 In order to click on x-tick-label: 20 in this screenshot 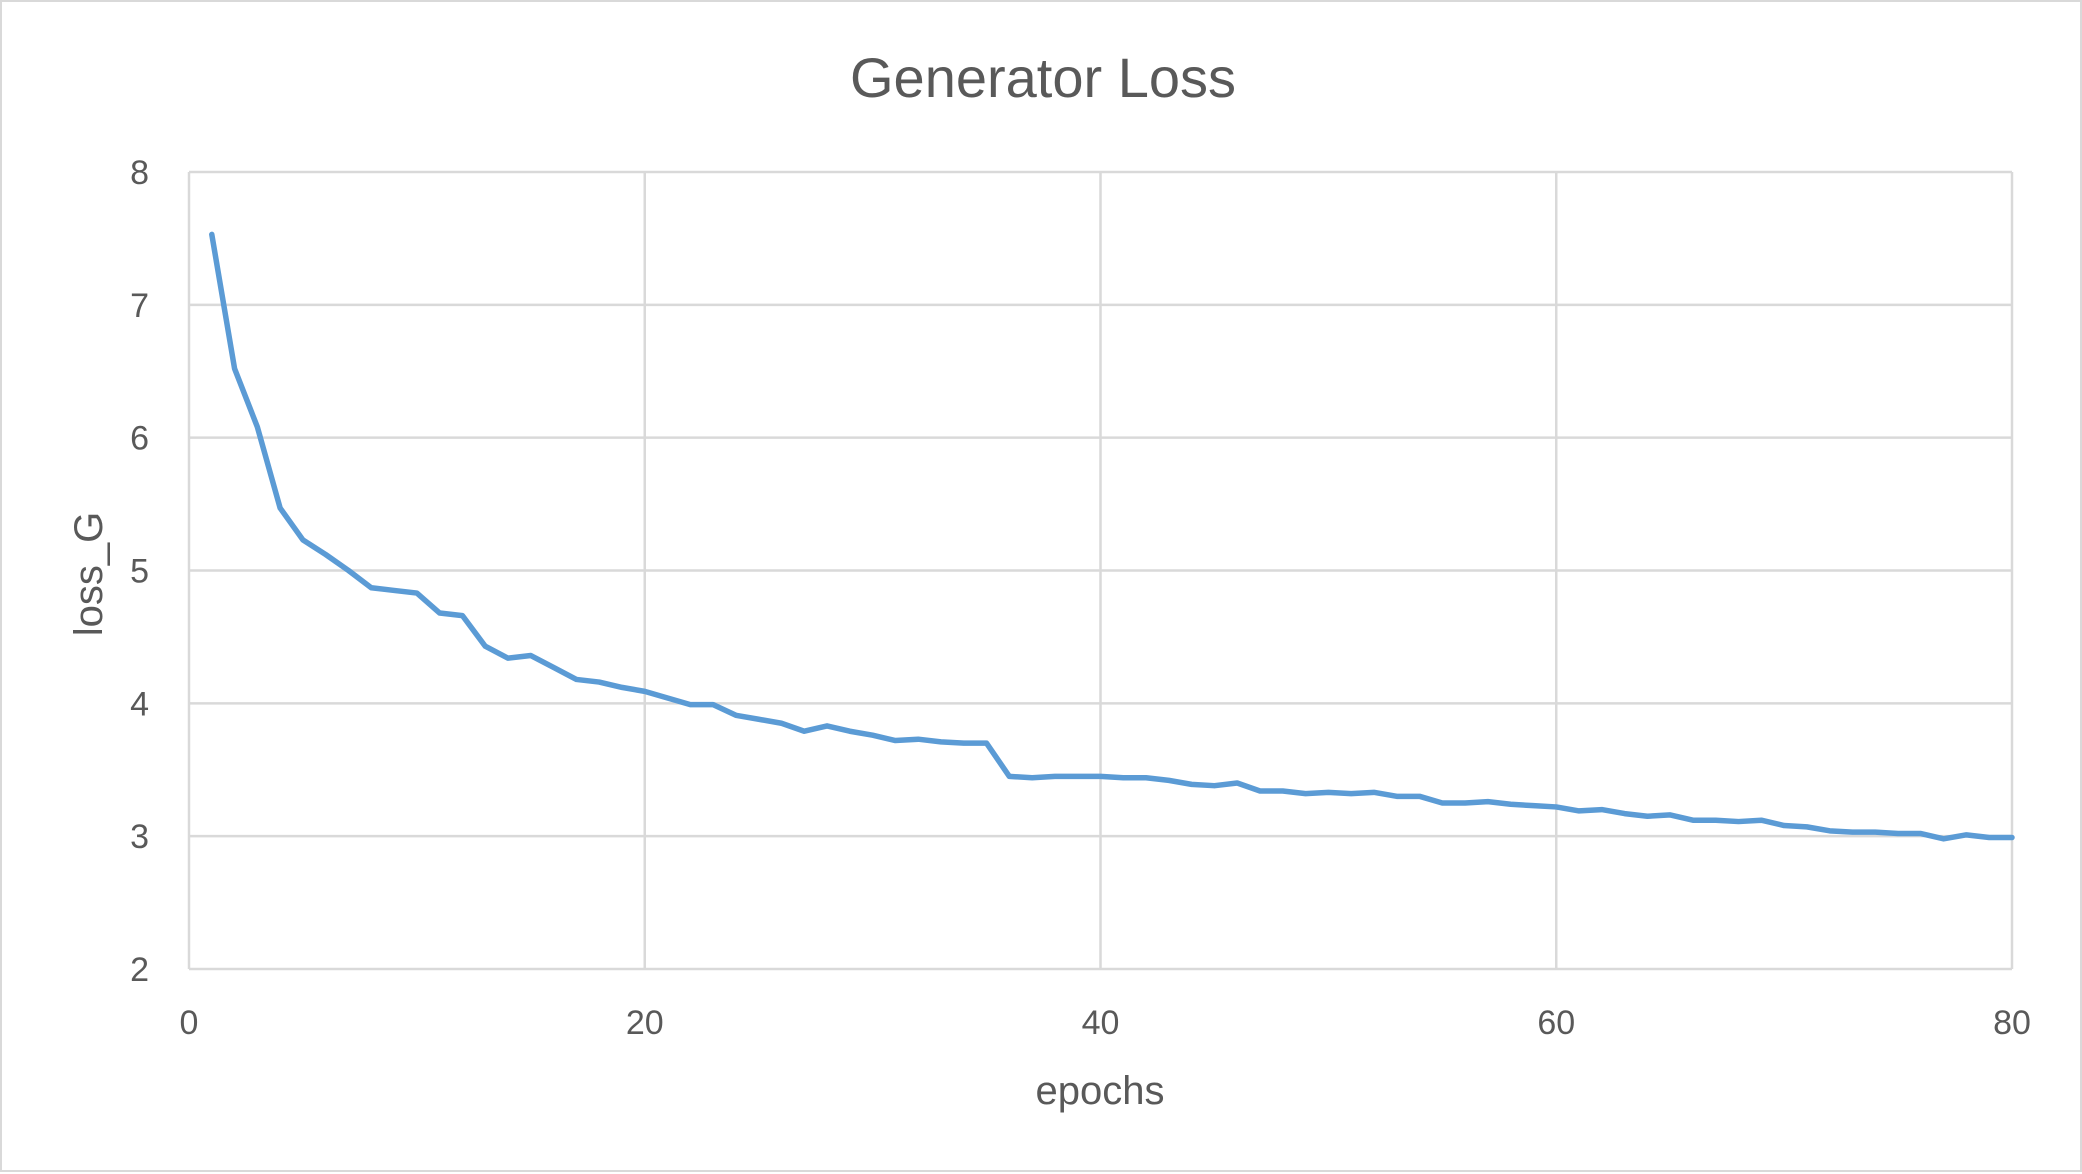, I will do `click(645, 1023)`.